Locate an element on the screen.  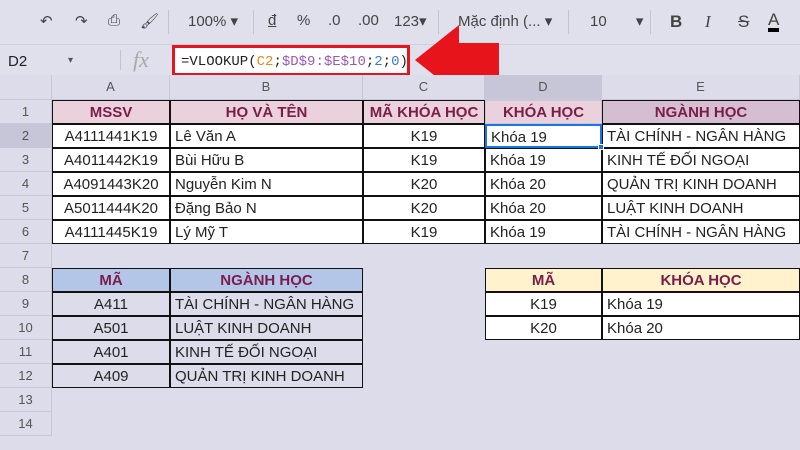
data-cell: Nguyễn Kim N is located at coordinates (266, 184).